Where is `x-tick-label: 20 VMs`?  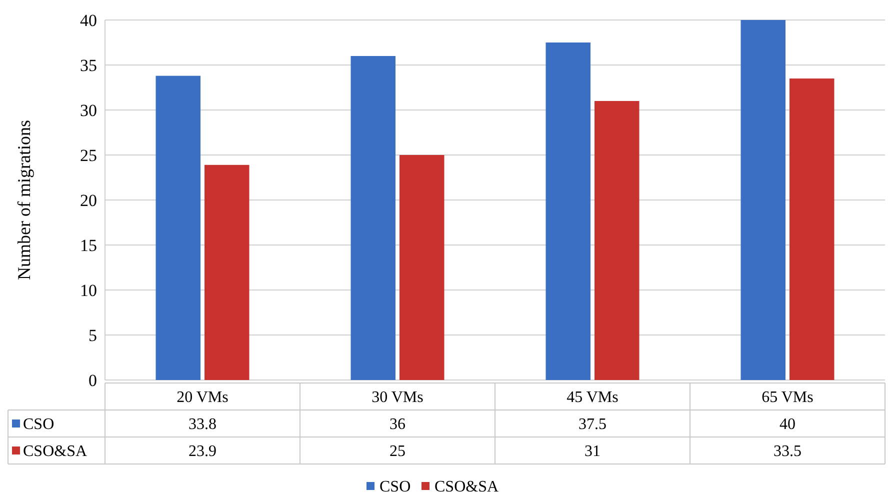 x-tick-label: 20 VMs is located at coordinates (202, 397).